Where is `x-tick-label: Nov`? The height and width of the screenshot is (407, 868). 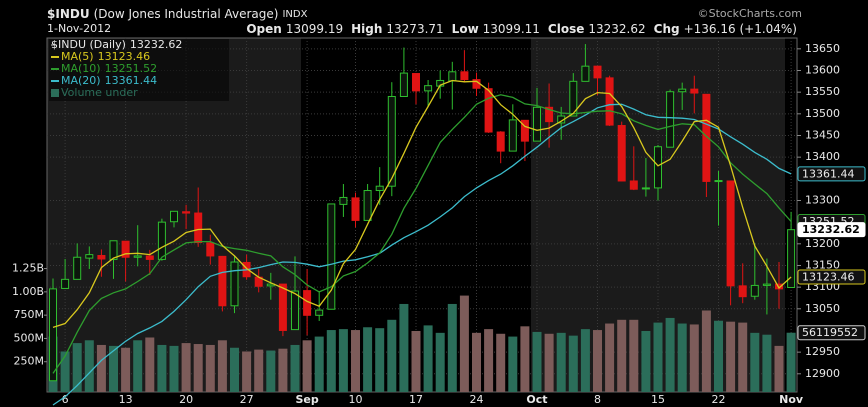 x-tick-label: Nov is located at coordinates (791, 399).